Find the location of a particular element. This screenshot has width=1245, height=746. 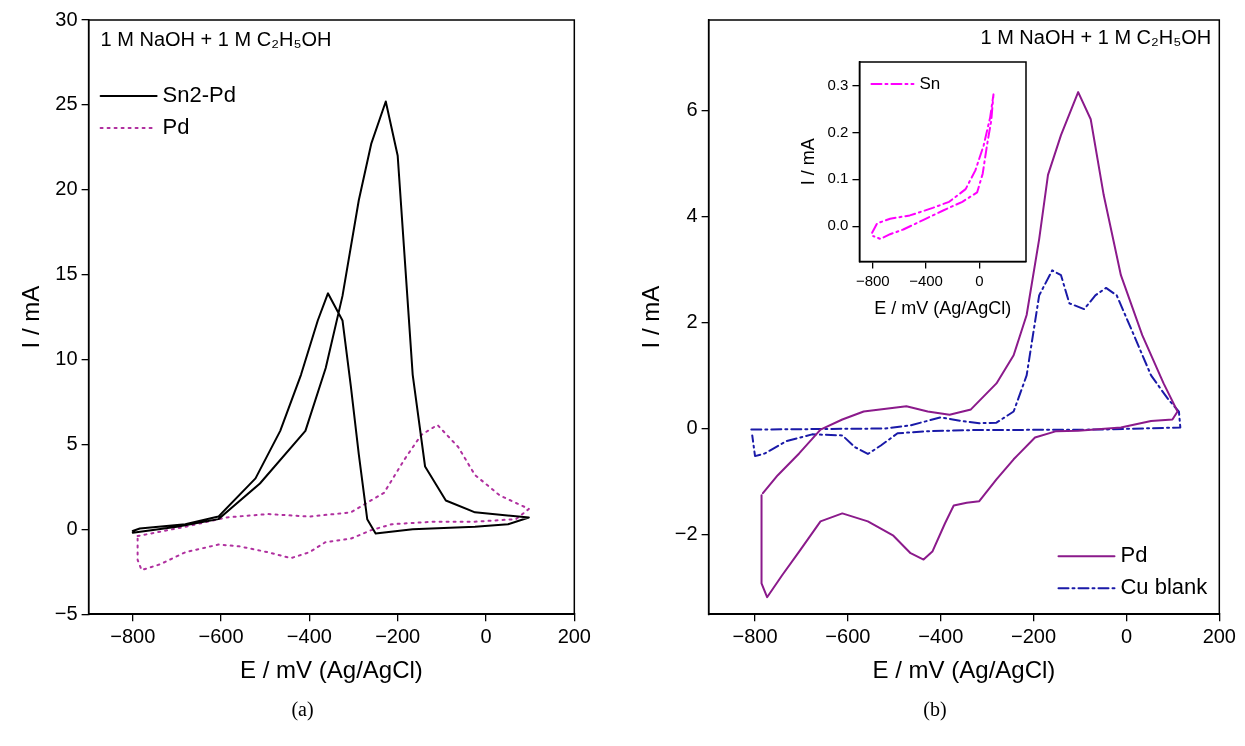

y-tick-label: 0.2 is located at coordinates (838, 131).